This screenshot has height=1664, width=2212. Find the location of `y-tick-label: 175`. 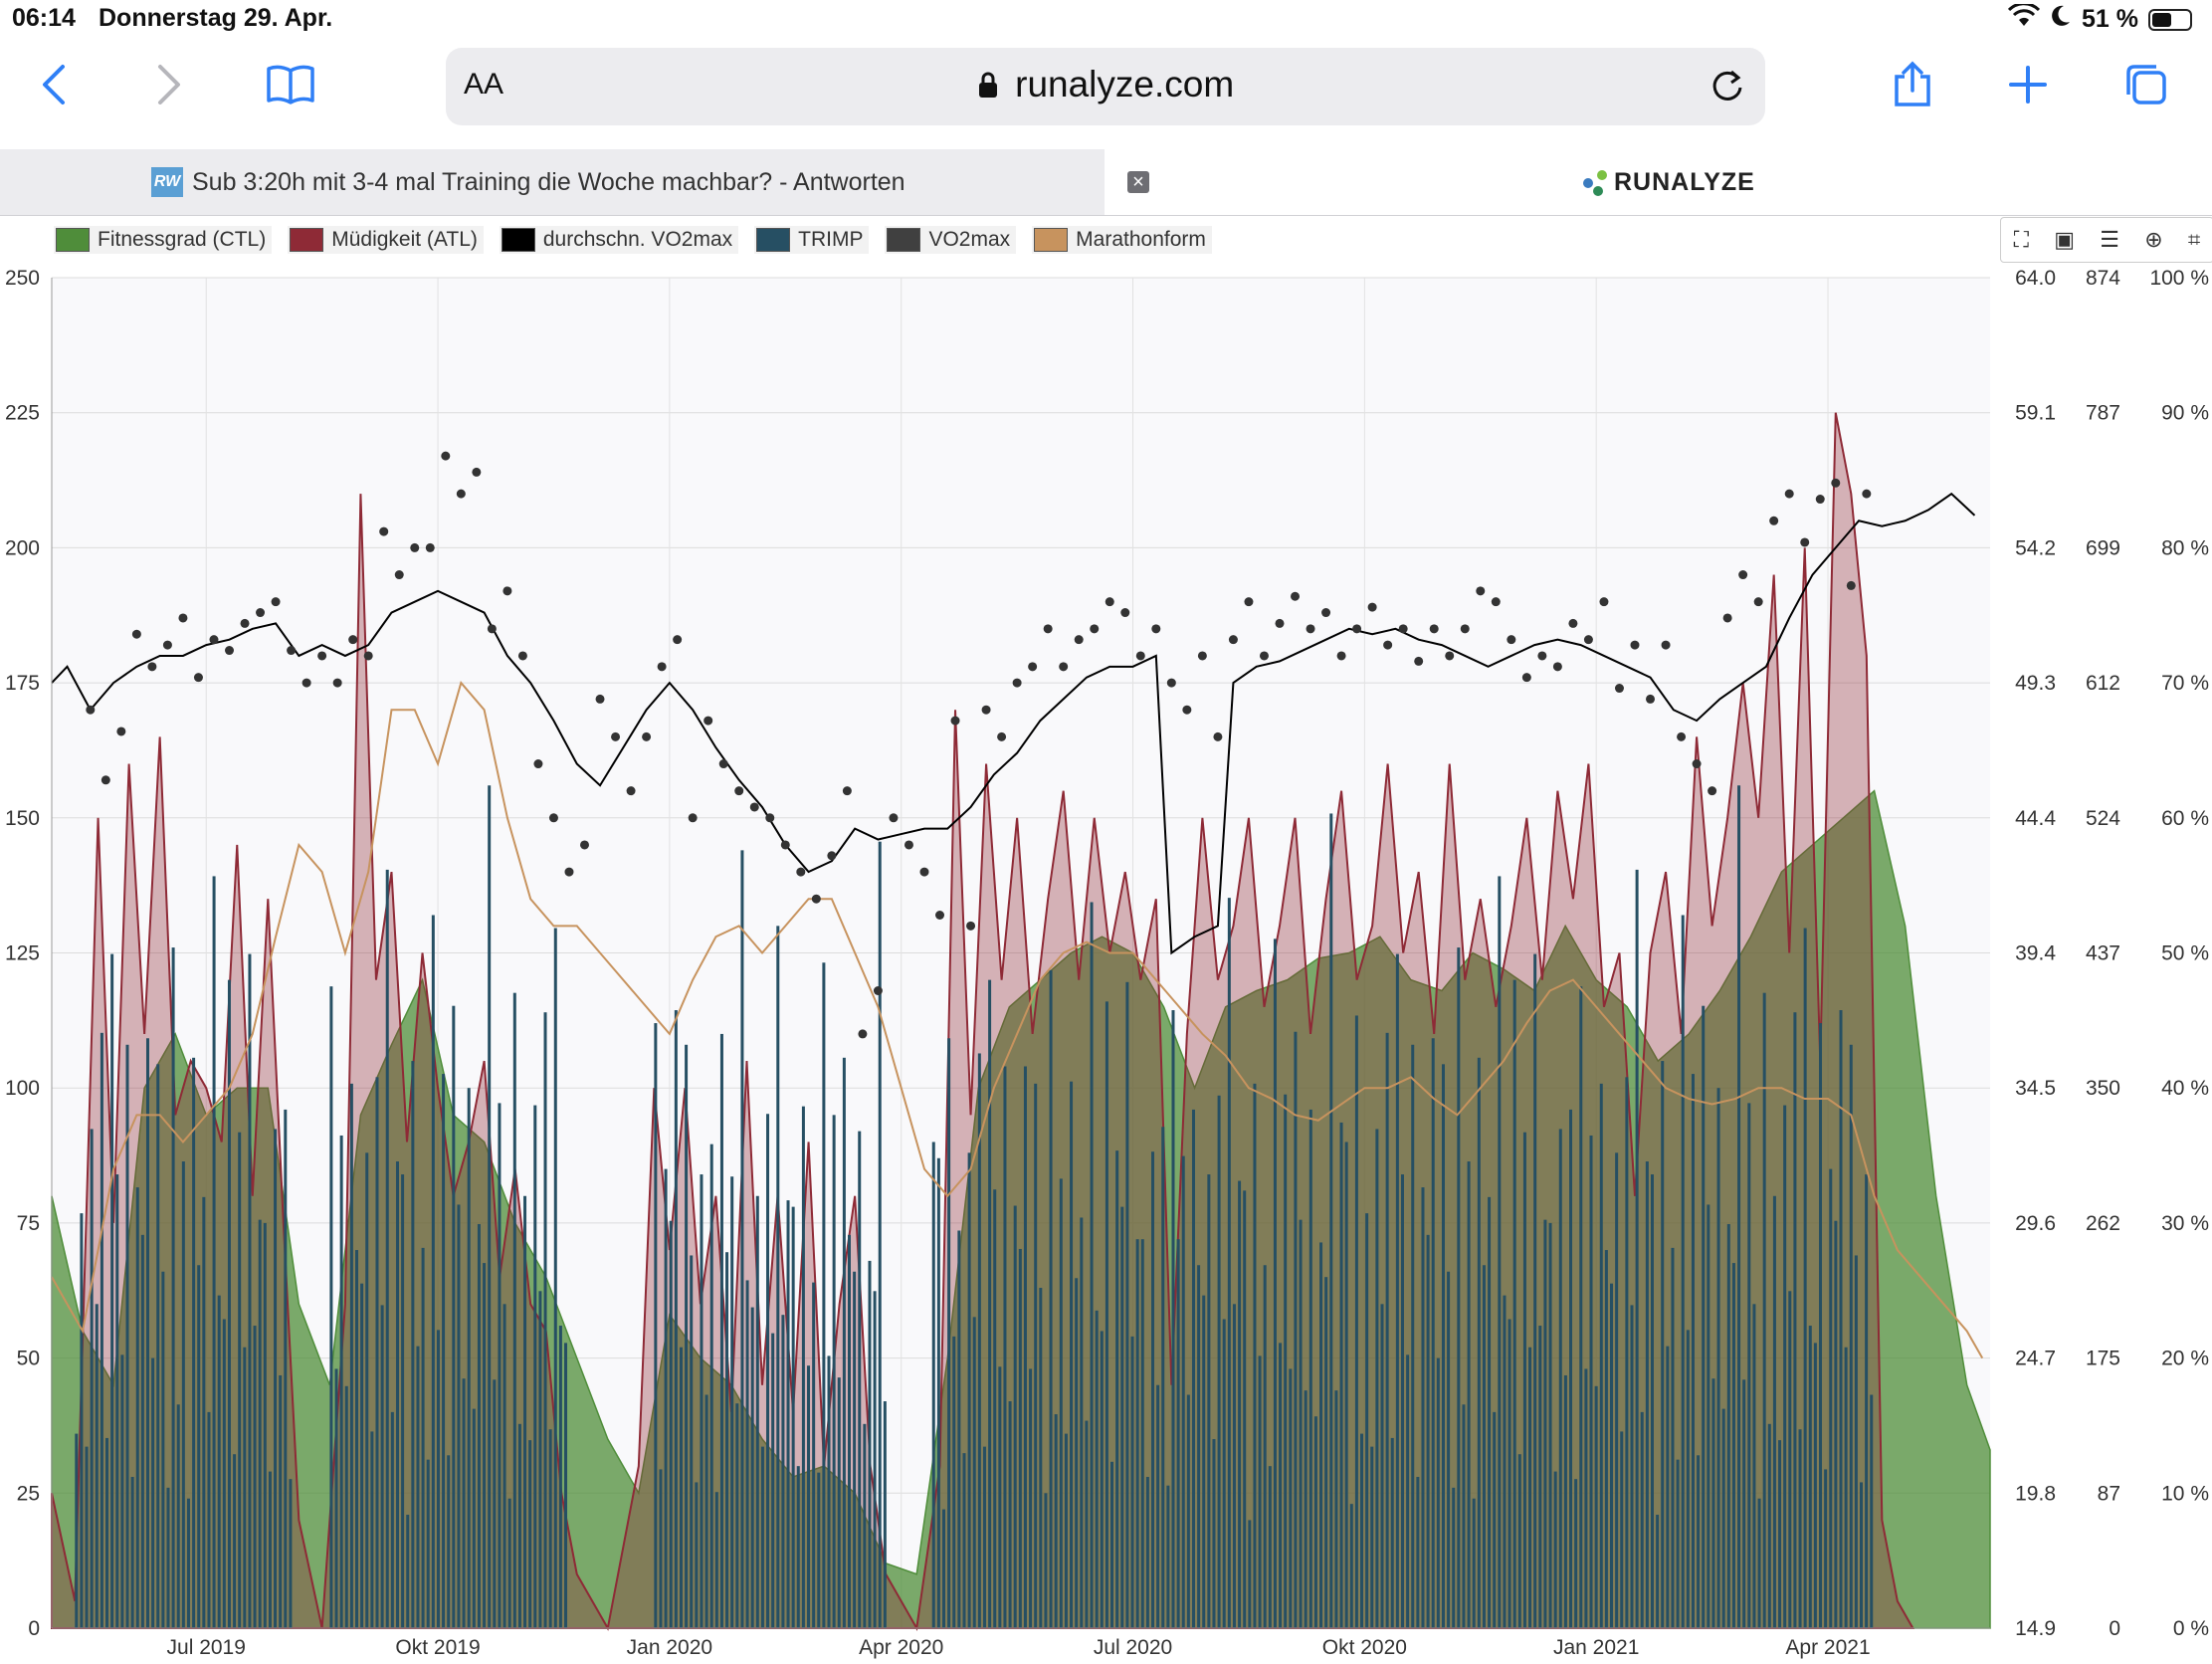

y-tick-label: 175 is located at coordinates (22, 683).